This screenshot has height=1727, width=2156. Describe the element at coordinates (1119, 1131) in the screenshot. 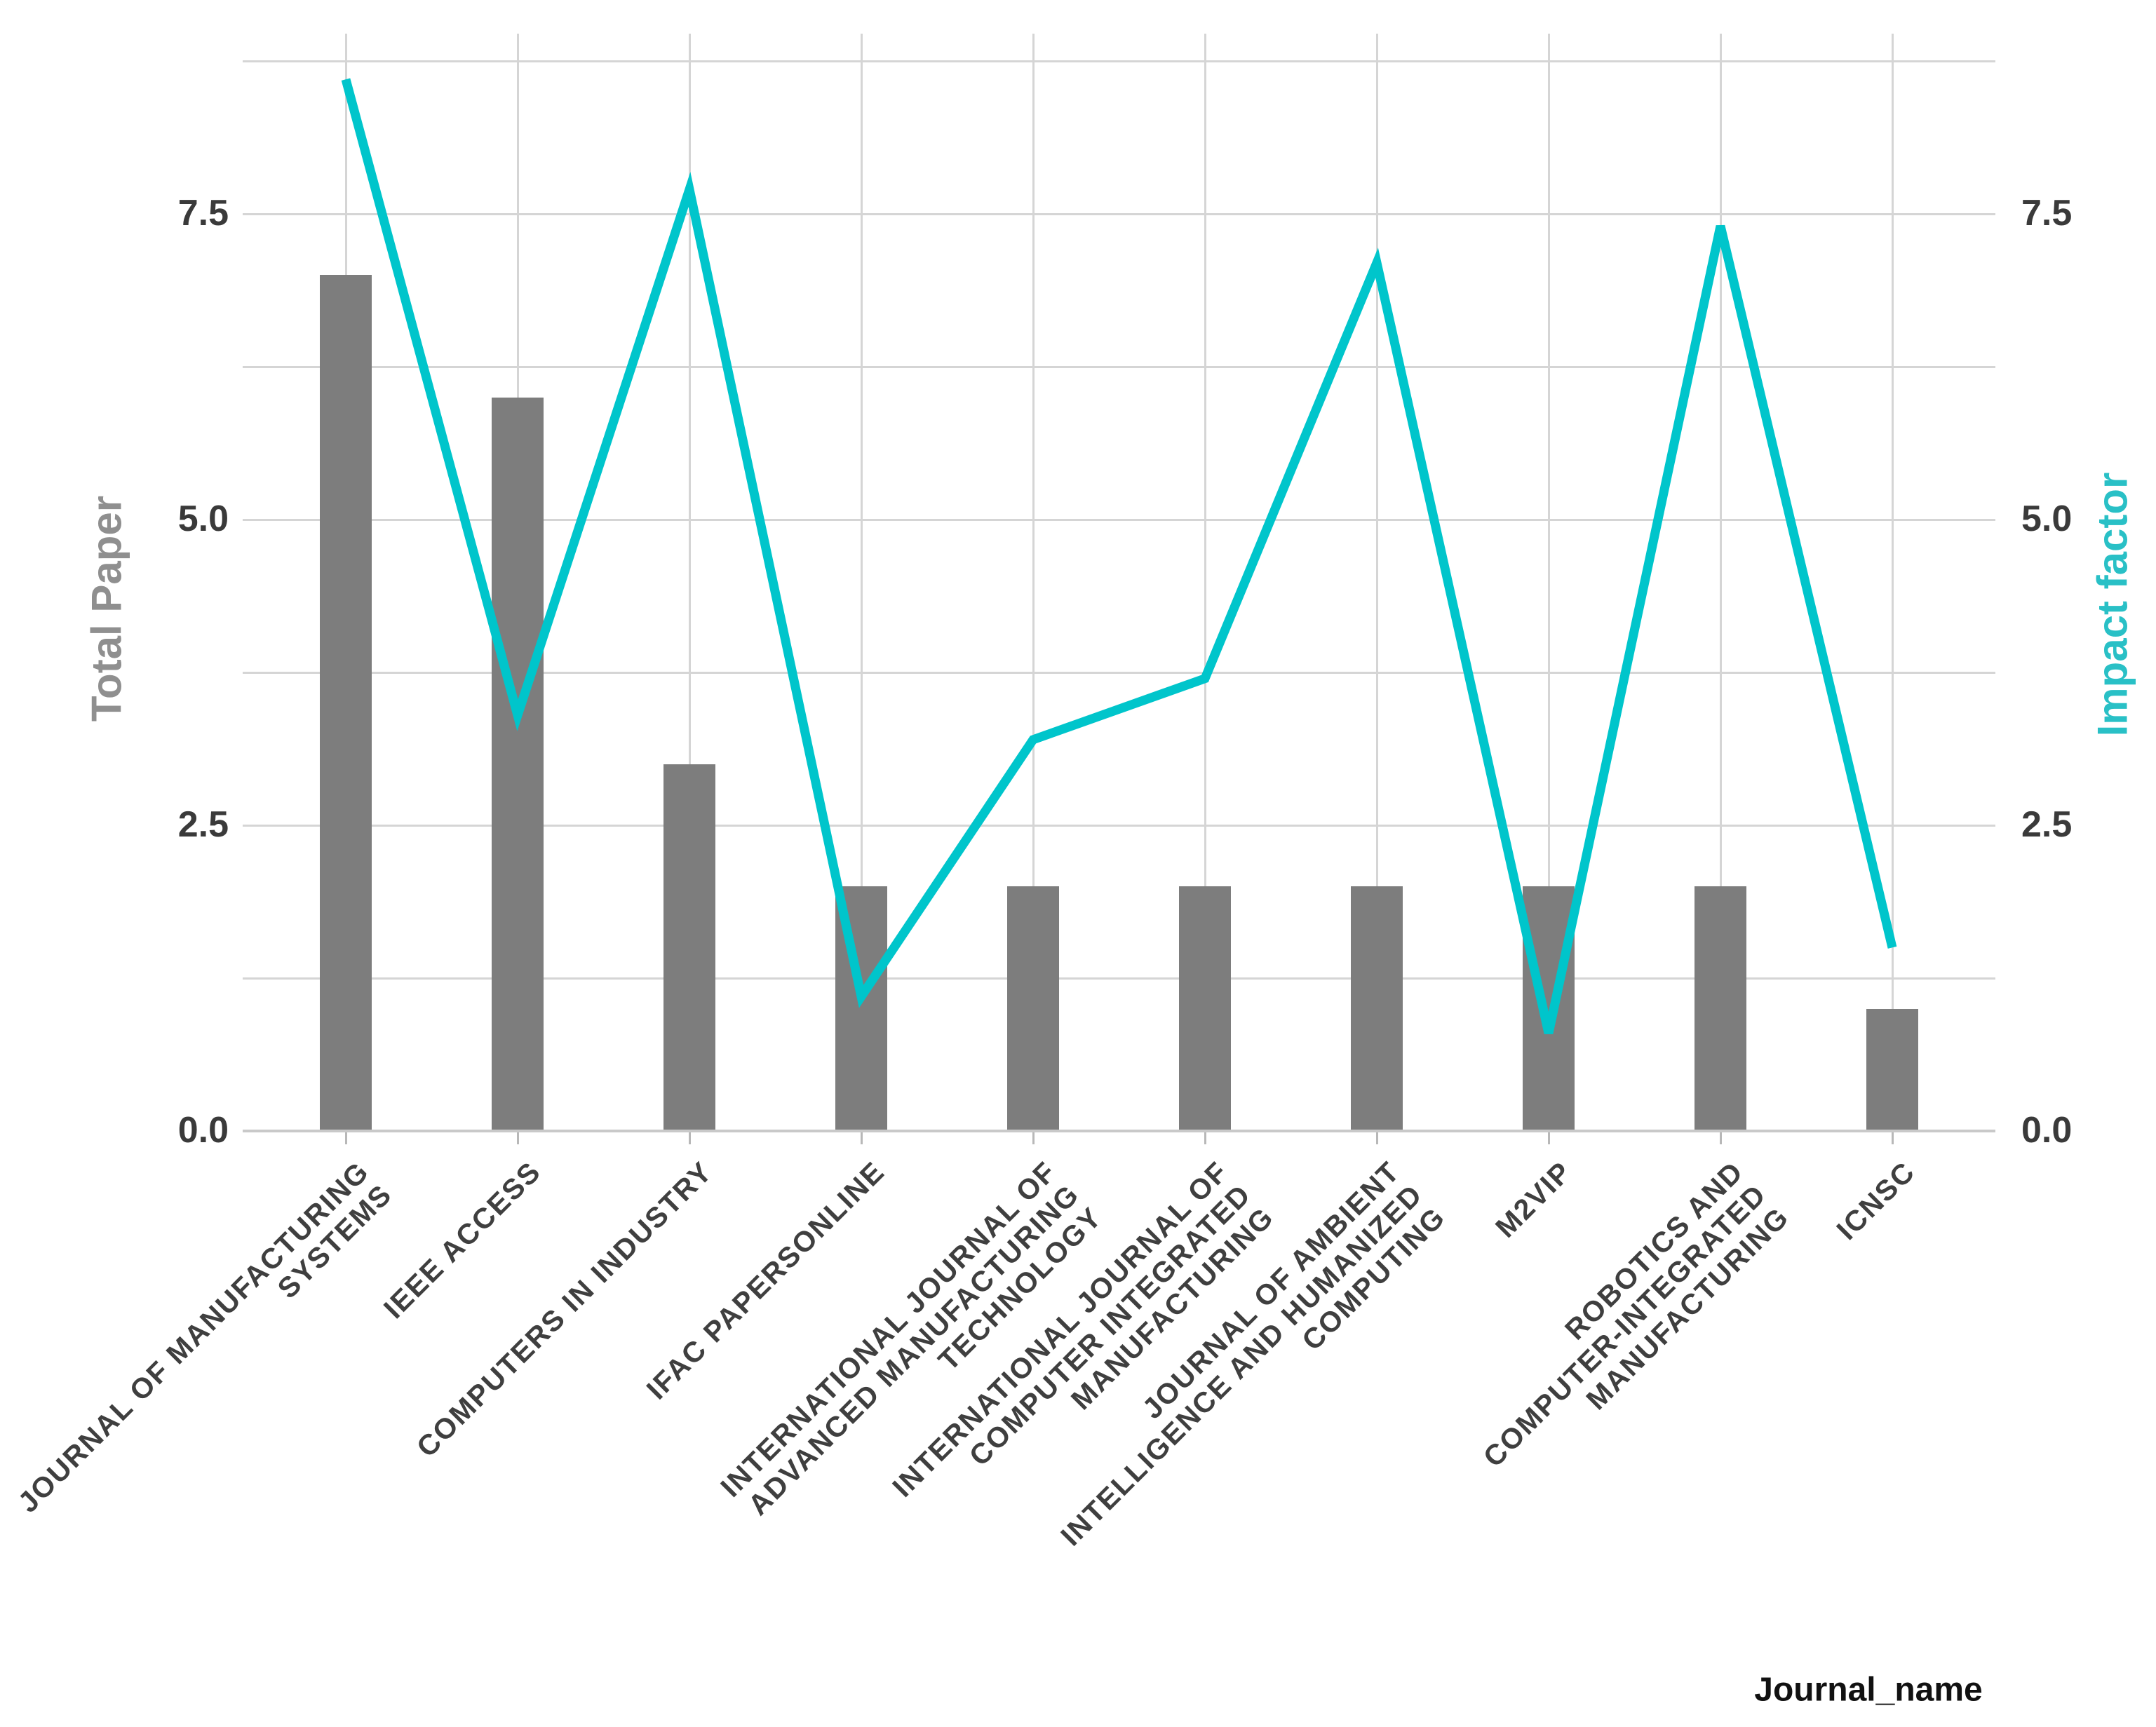

I see `x-axis-line` at that location.